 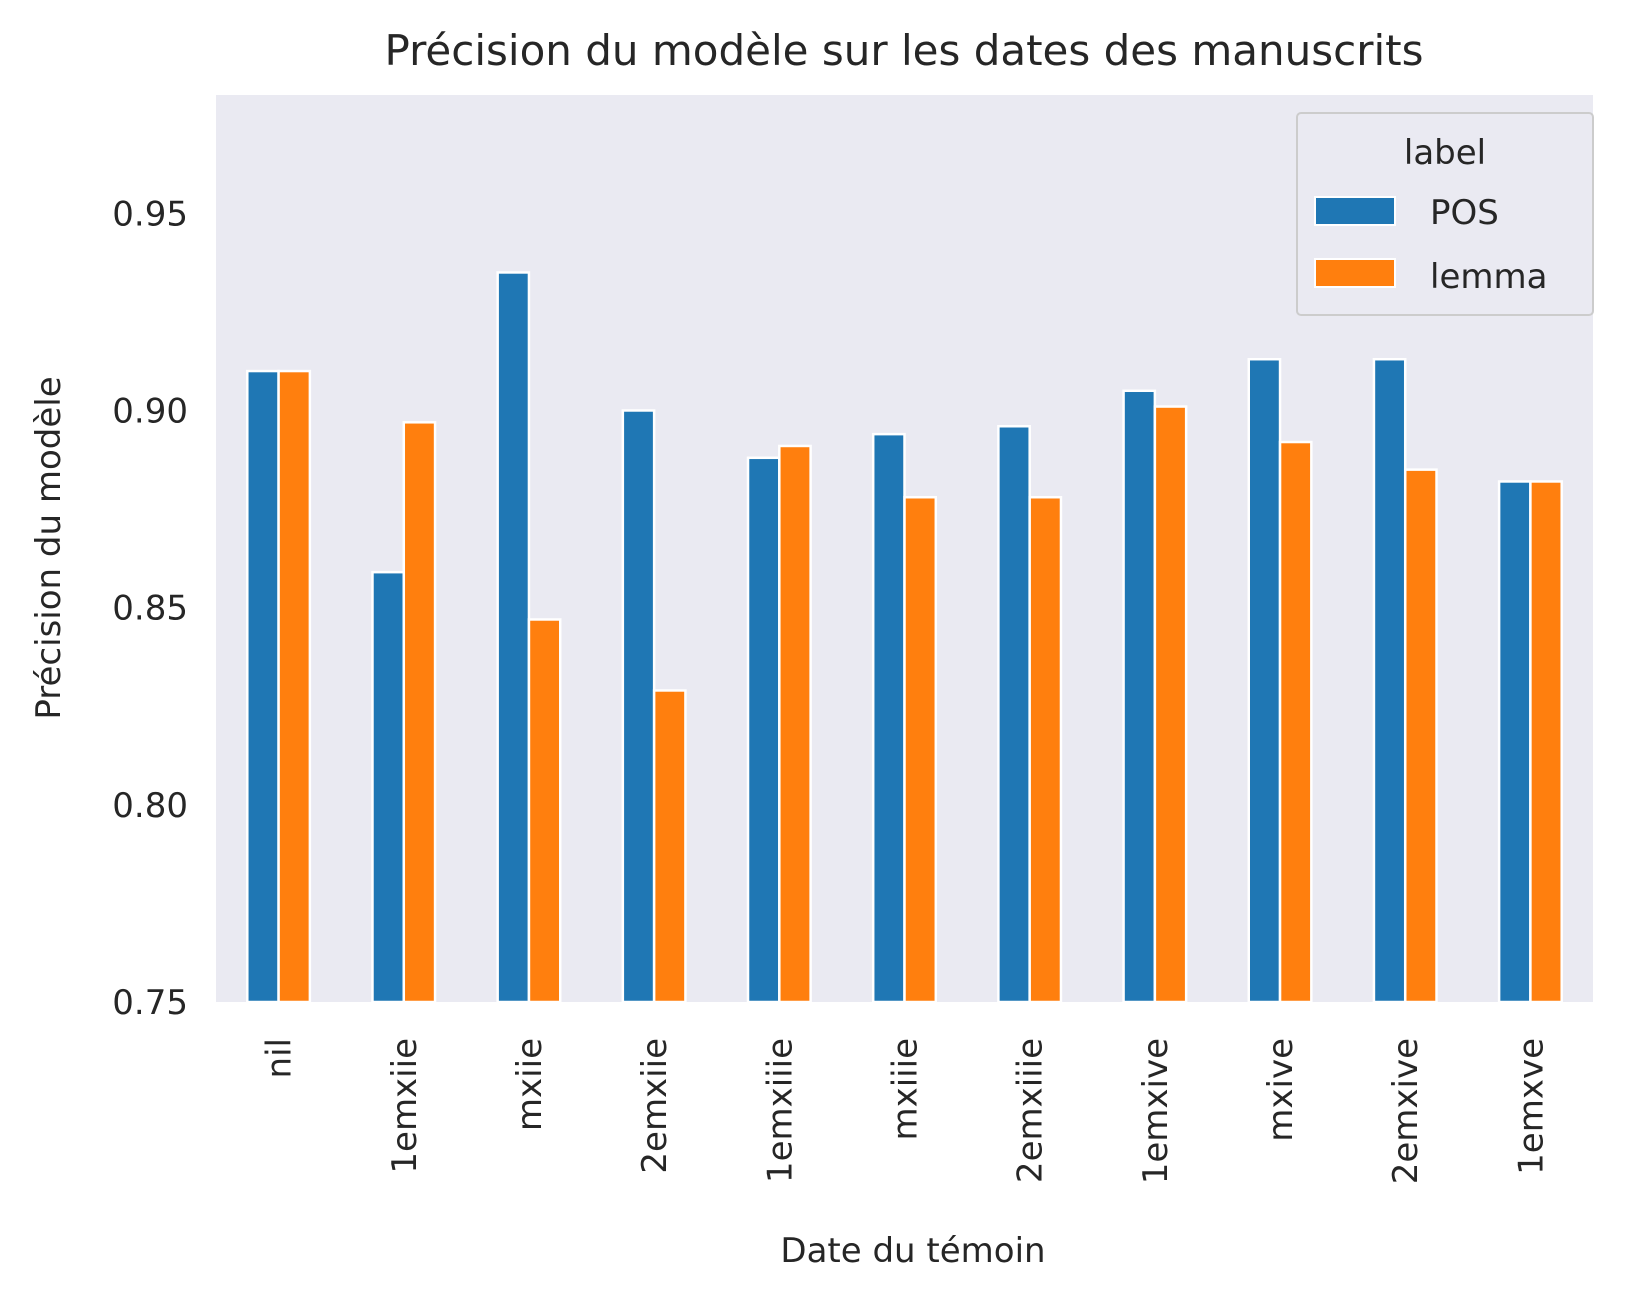 I want to click on y-tick-label: 0.85, so click(x=150, y=609).